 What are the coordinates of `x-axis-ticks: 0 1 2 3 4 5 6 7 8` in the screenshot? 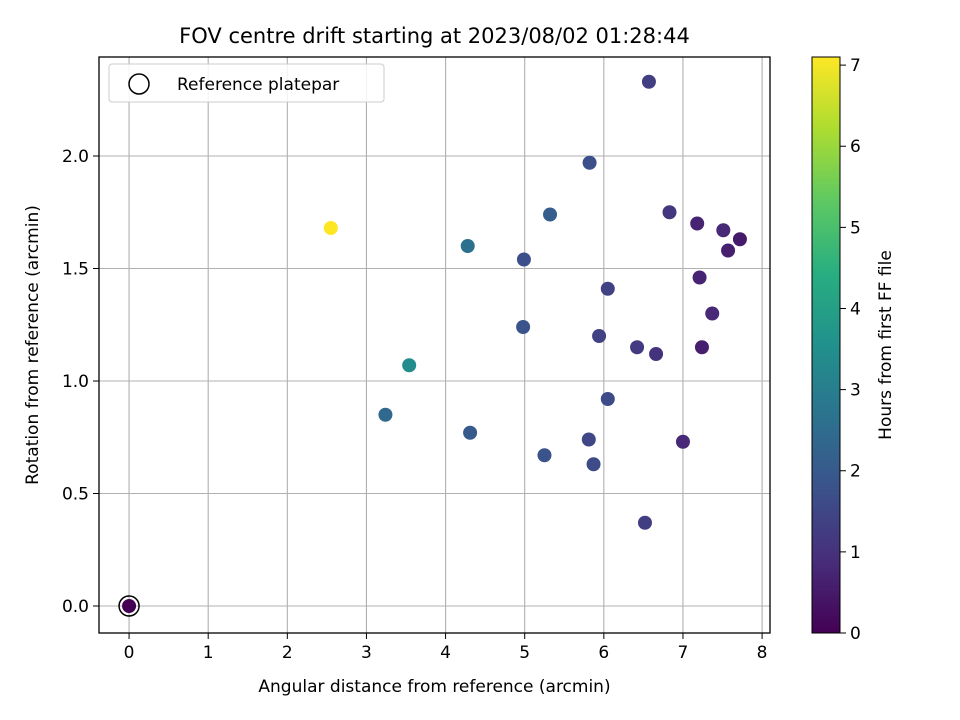 It's located at (446, 648).